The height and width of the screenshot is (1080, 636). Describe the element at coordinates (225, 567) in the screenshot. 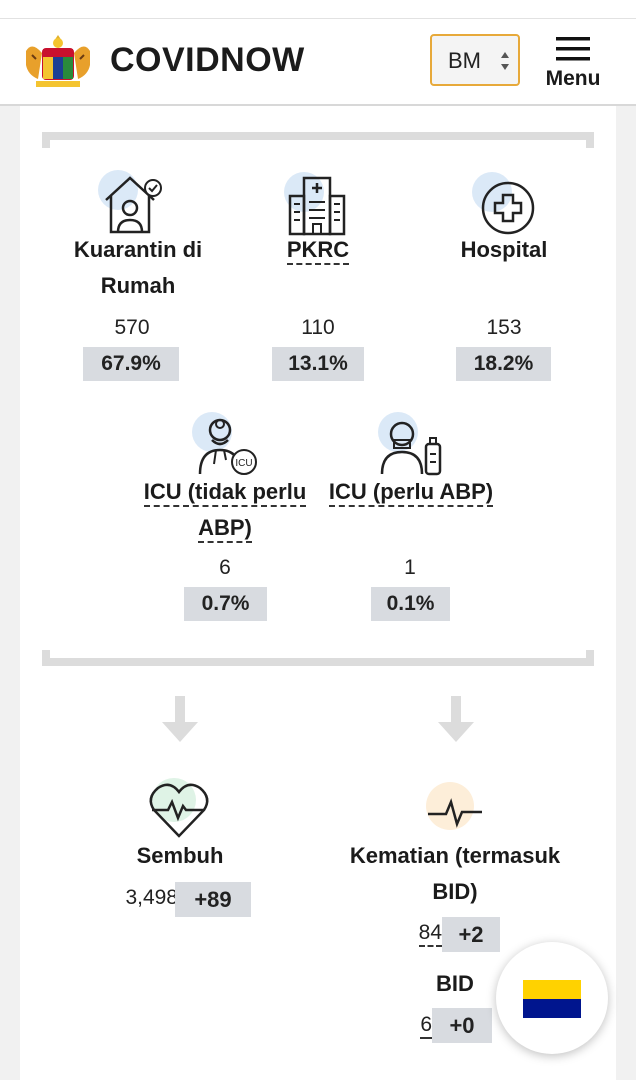

I see `status-count: 6` at that location.